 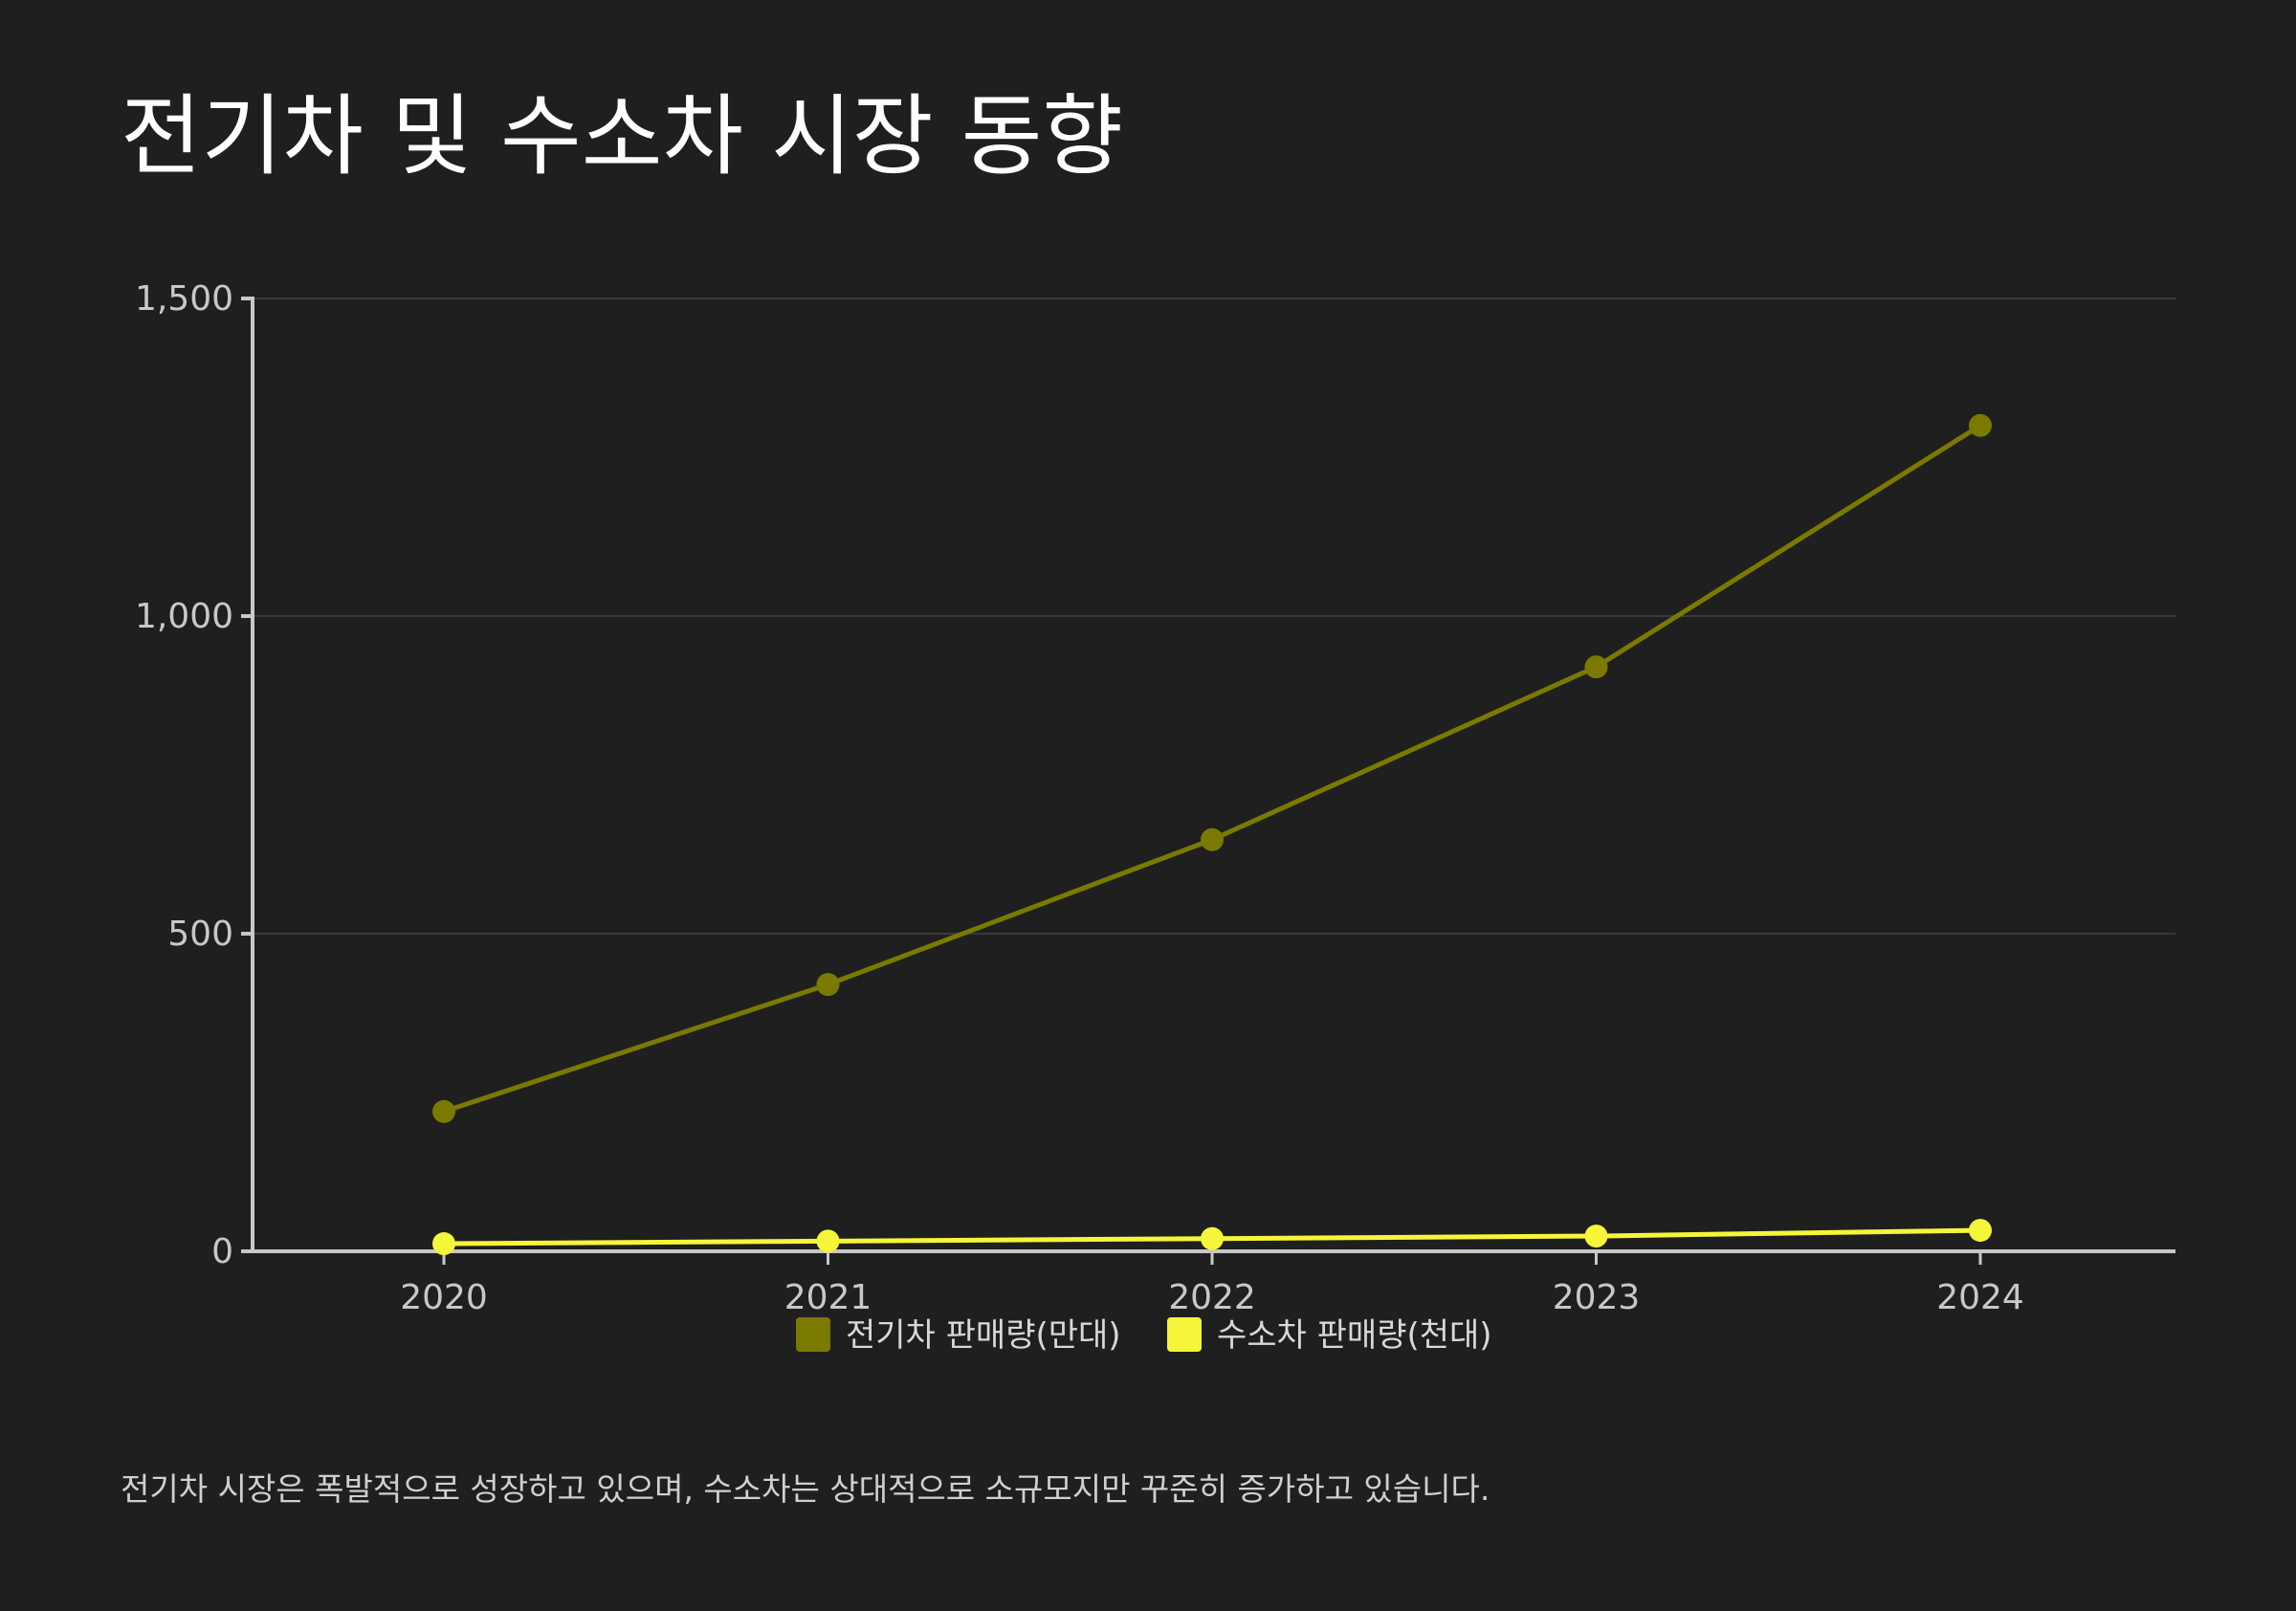 I want to click on x-tick-label: 2023, so click(x=1597, y=1297).